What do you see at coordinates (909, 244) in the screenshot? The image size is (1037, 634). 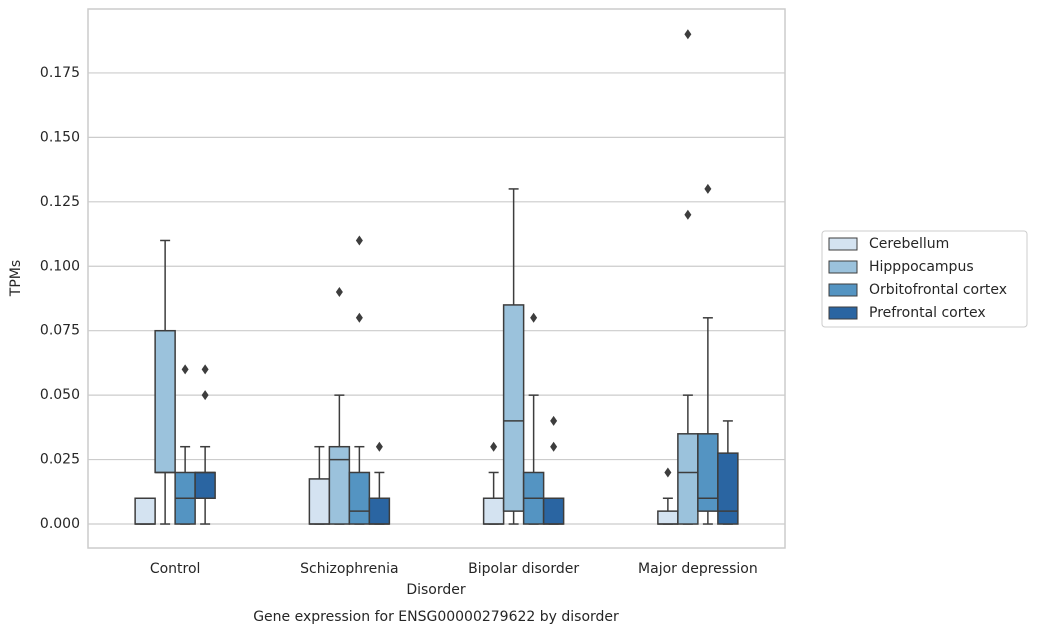 I see `legend-label: Cerebellum` at bounding box center [909, 244].